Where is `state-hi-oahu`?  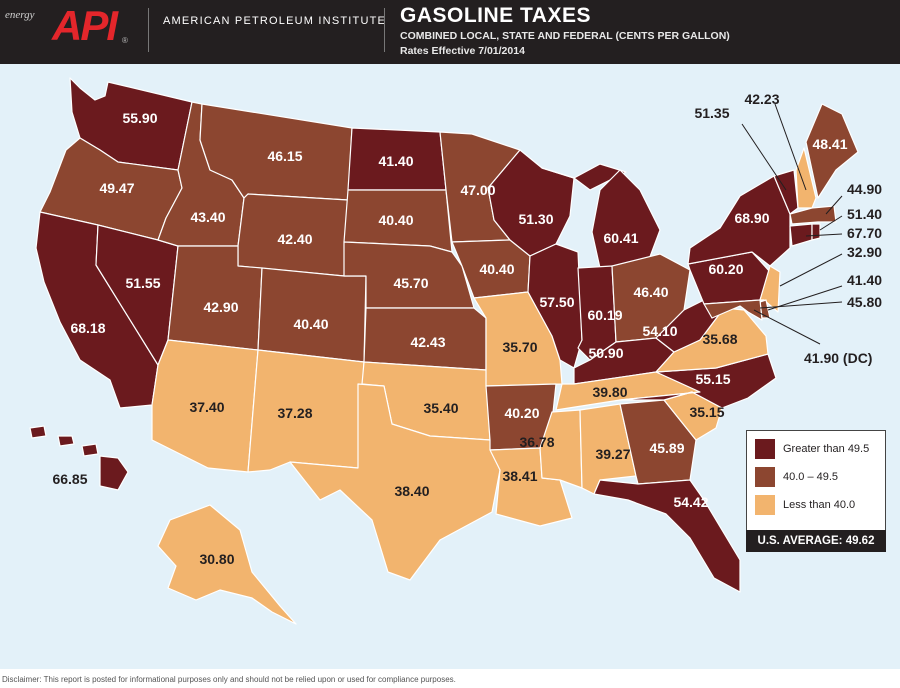 state-hi-oahu is located at coordinates (66, 441).